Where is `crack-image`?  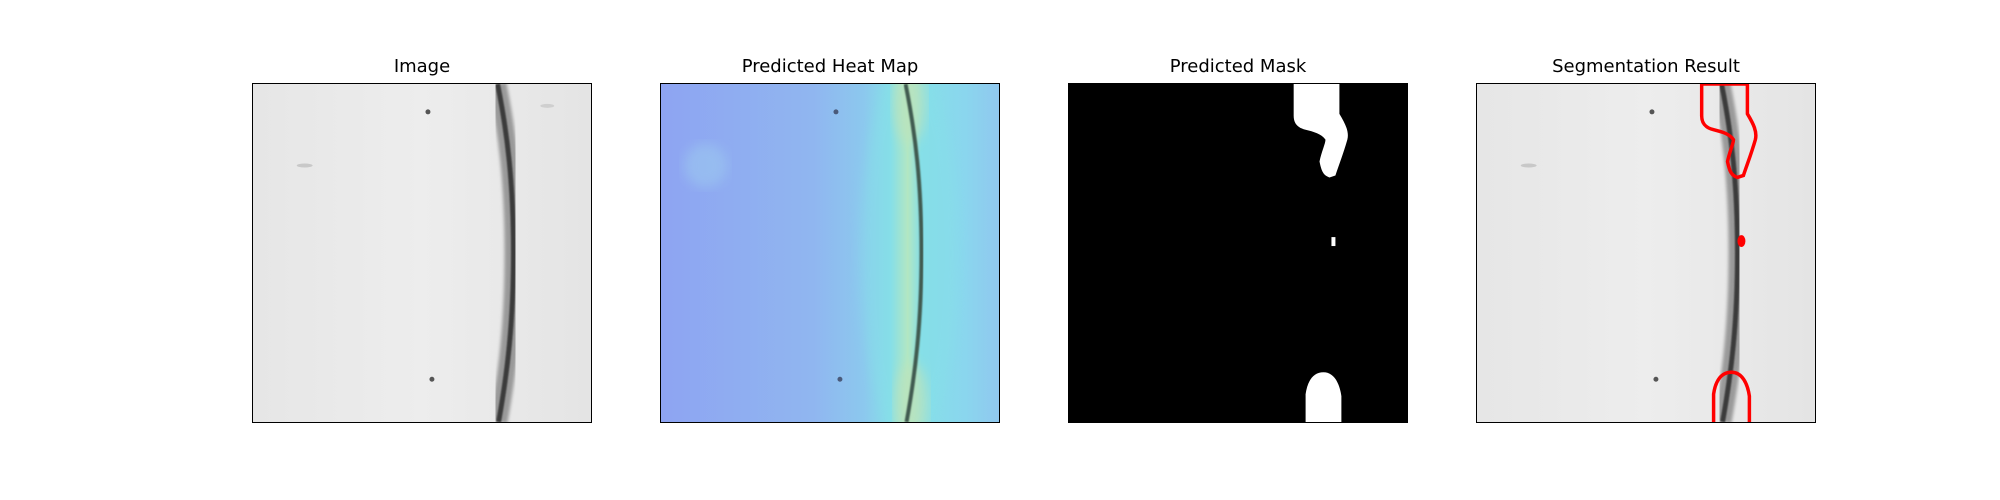
crack-image is located at coordinates (422, 253).